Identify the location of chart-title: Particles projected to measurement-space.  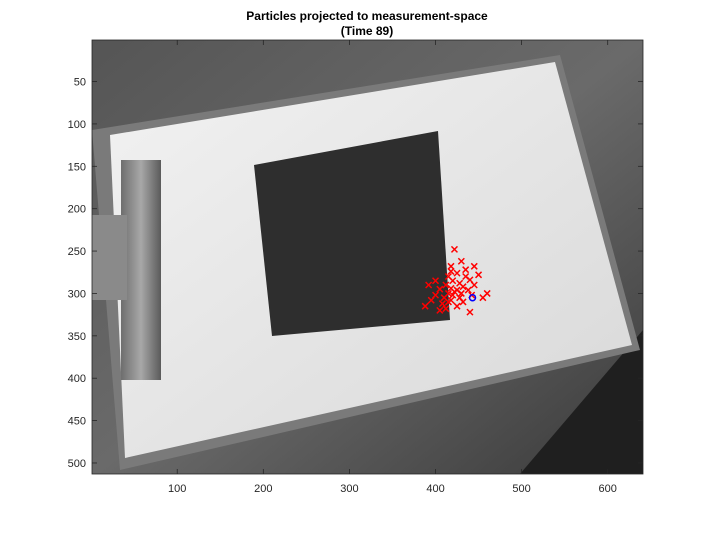
(367, 16).